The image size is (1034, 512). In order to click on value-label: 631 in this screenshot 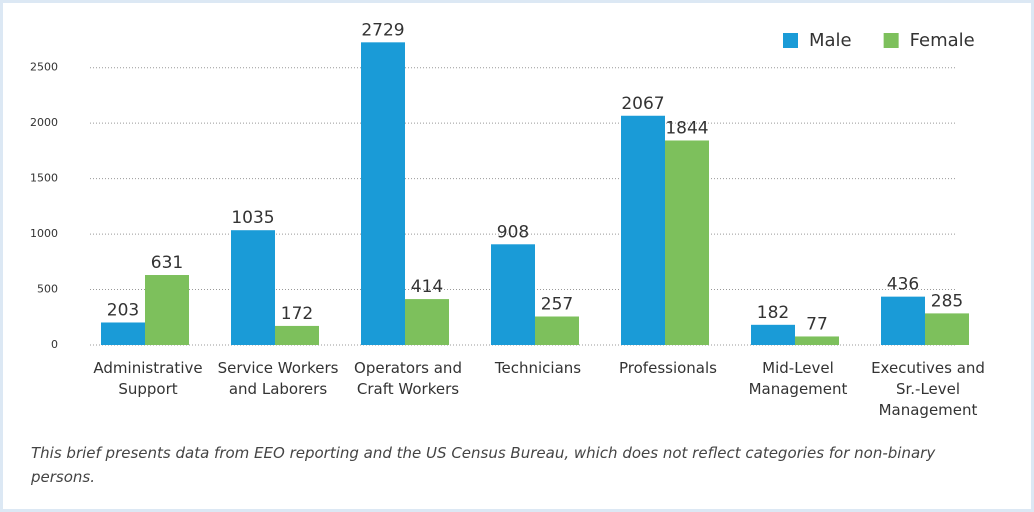, I will do `click(167, 263)`.